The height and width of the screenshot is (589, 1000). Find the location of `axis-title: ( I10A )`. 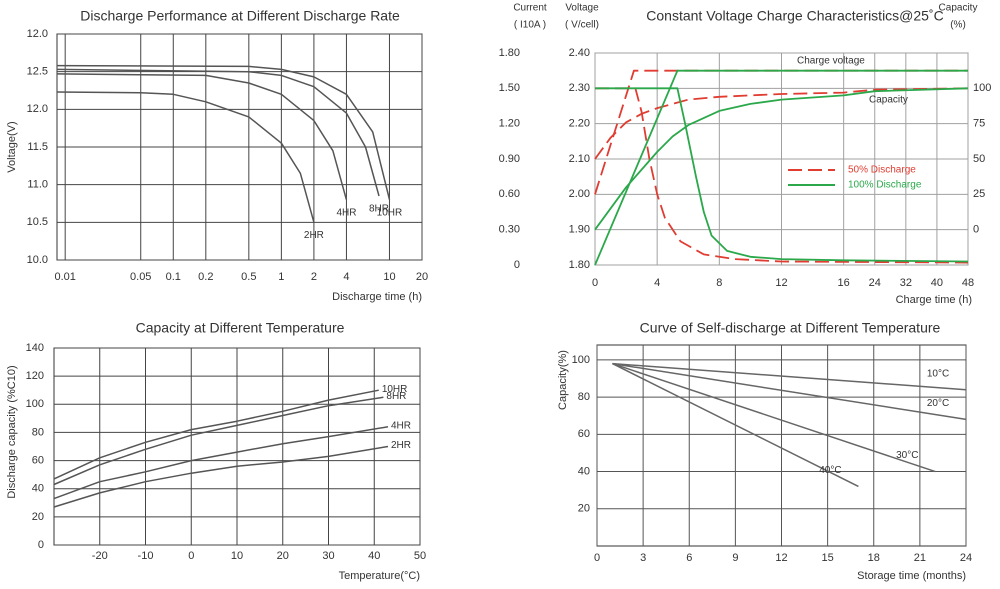

axis-title: ( I10A ) is located at coordinates (530, 25).